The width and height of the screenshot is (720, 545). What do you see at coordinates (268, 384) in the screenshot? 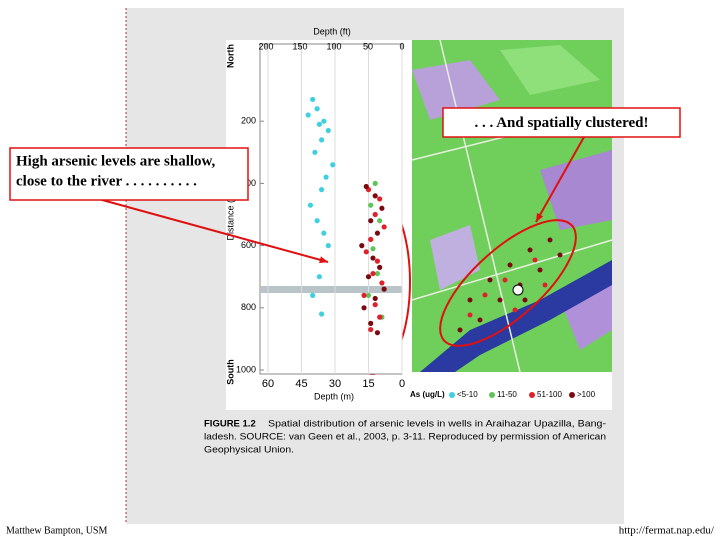
I see `x-tick-label: 60` at bounding box center [268, 384].